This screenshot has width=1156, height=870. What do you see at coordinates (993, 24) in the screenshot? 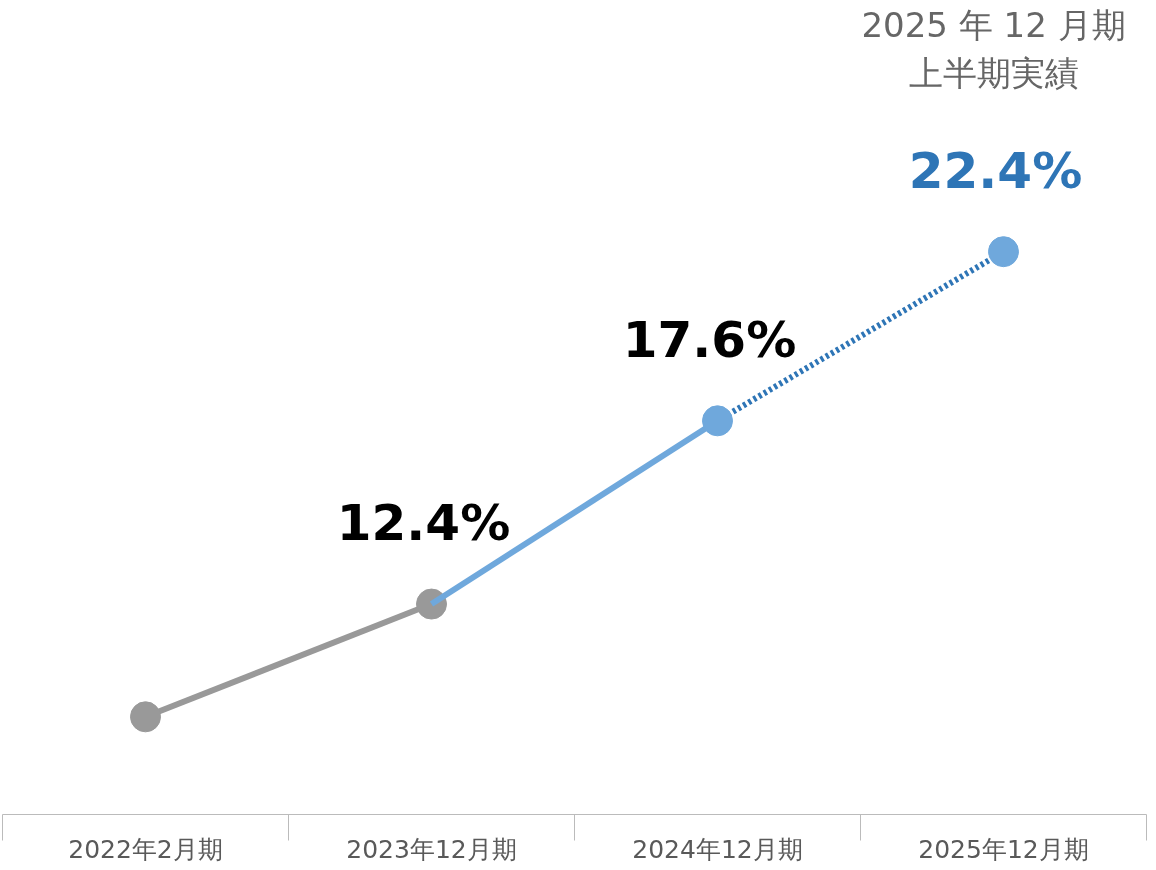
I see `text: 2025 年 12 月期` at bounding box center [993, 24].